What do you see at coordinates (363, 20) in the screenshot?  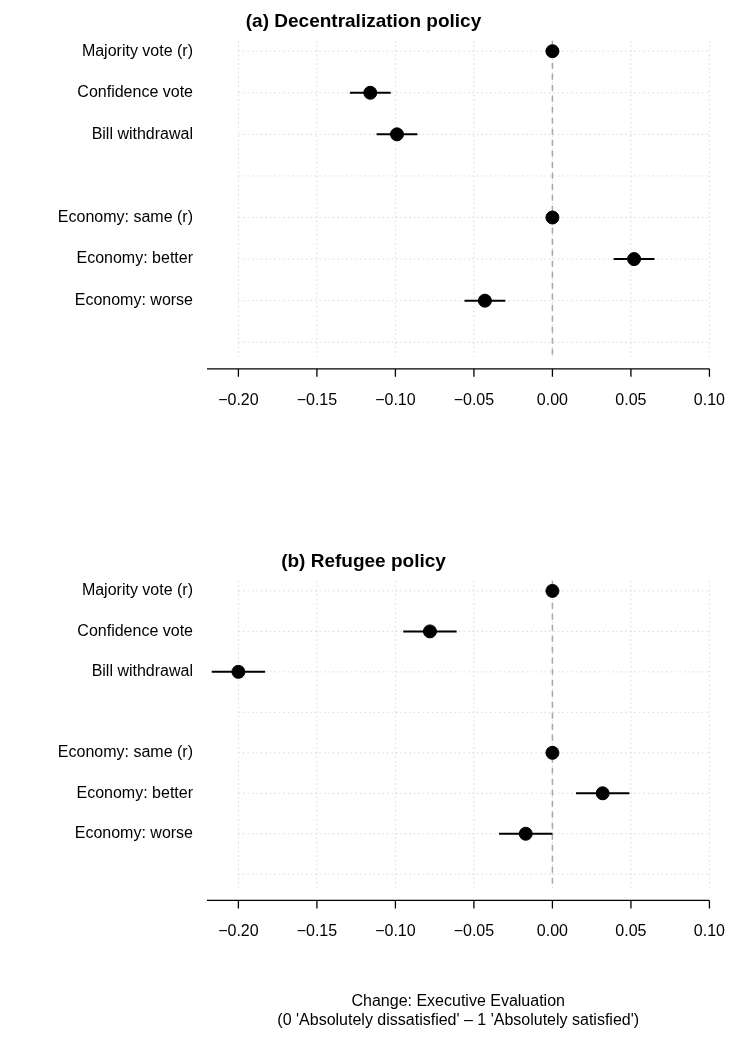 I see `chart-title: (a) Decentralization policy` at bounding box center [363, 20].